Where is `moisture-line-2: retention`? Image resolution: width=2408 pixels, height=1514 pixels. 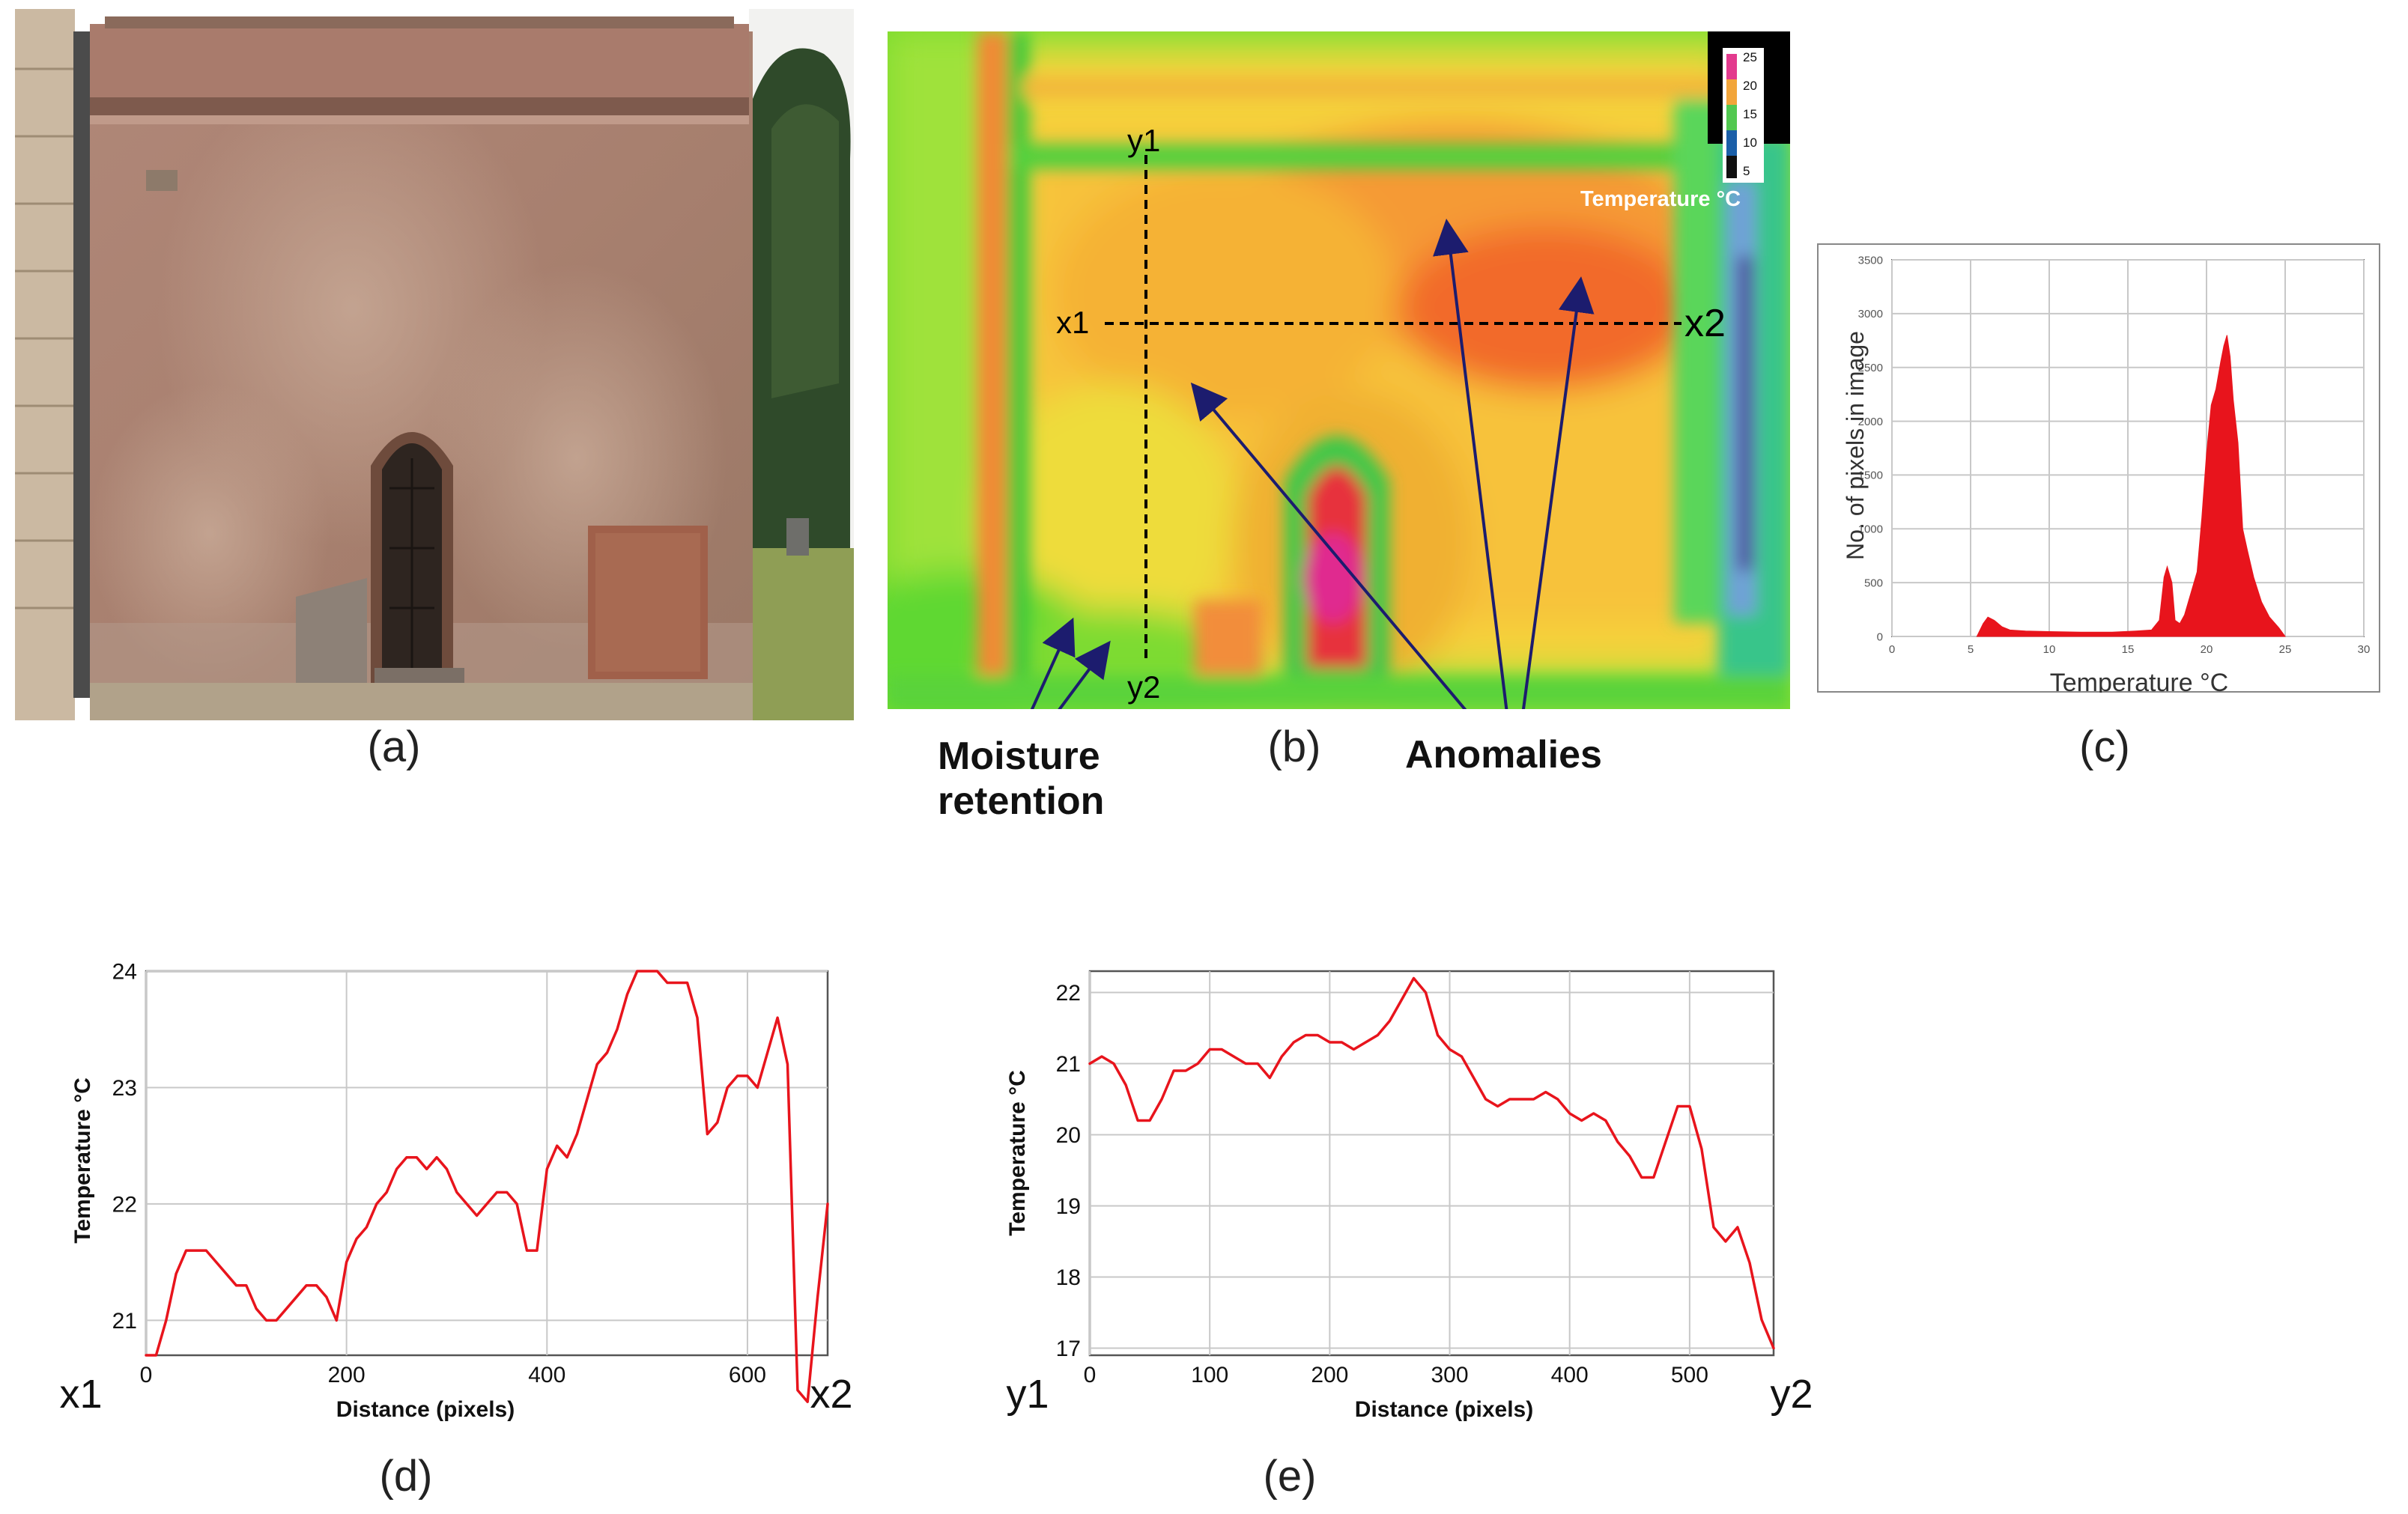
moisture-line-2: retention is located at coordinates (1021, 801).